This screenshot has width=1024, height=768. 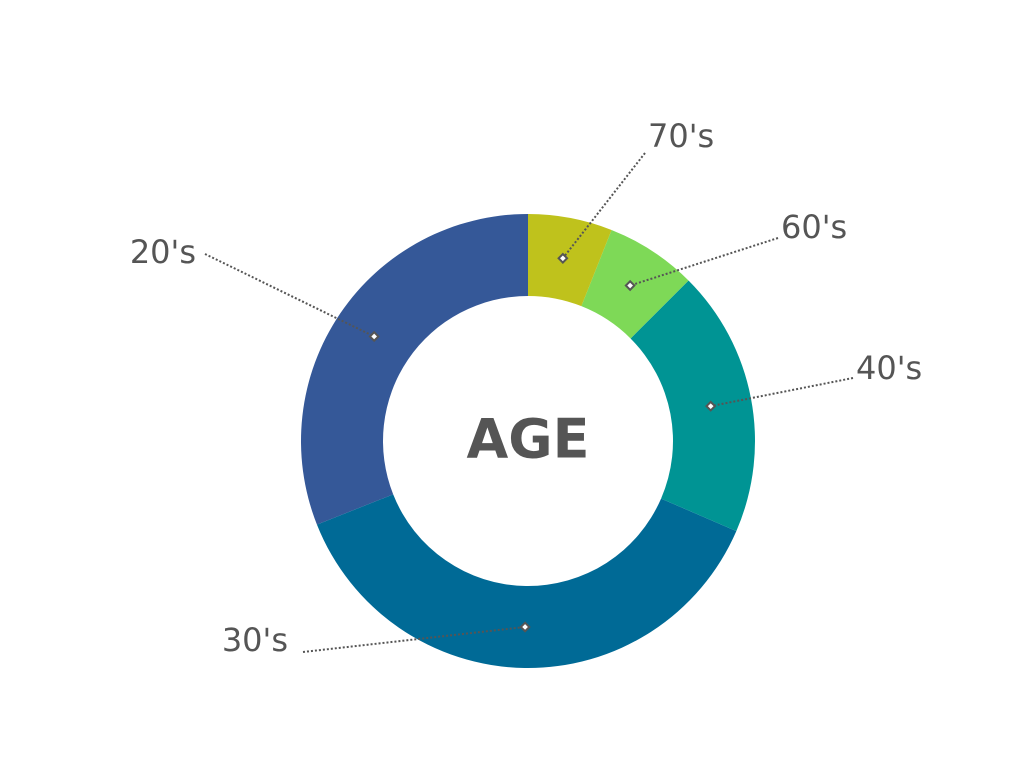 What do you see at coordinates (681, 136) in the screenshot?
I see `slice-label: 70's` at bounding box center [681, 136].